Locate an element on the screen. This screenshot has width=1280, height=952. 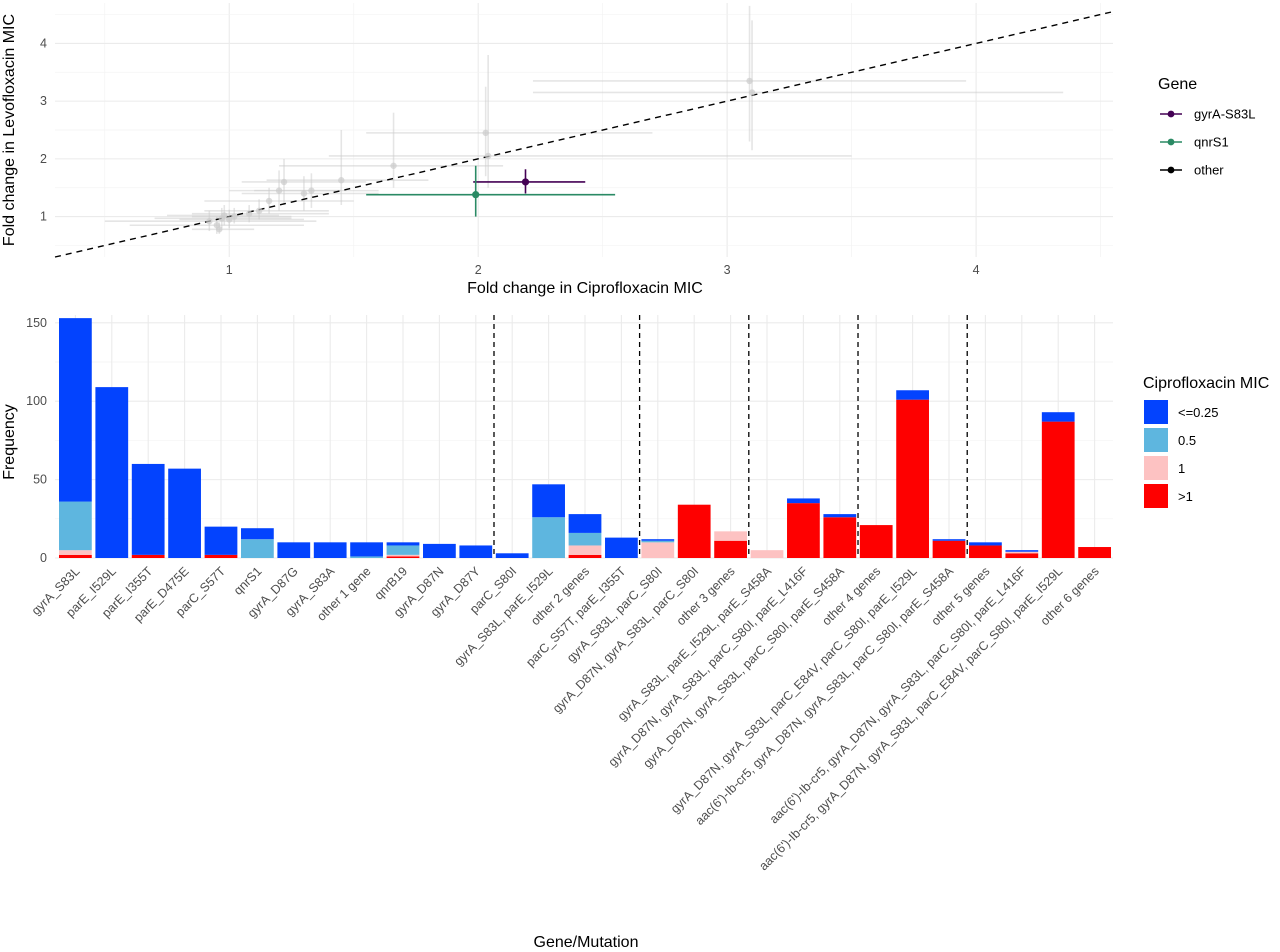
mic-legend-key is located at coordinates (1156, 440).